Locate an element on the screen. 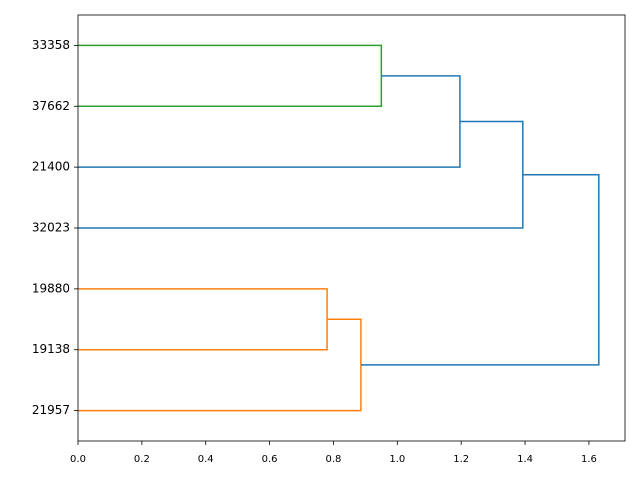 The height and width of the screenshot is (484, 640). x-tick-label: 0.4 is located at coordinates (206, 459).